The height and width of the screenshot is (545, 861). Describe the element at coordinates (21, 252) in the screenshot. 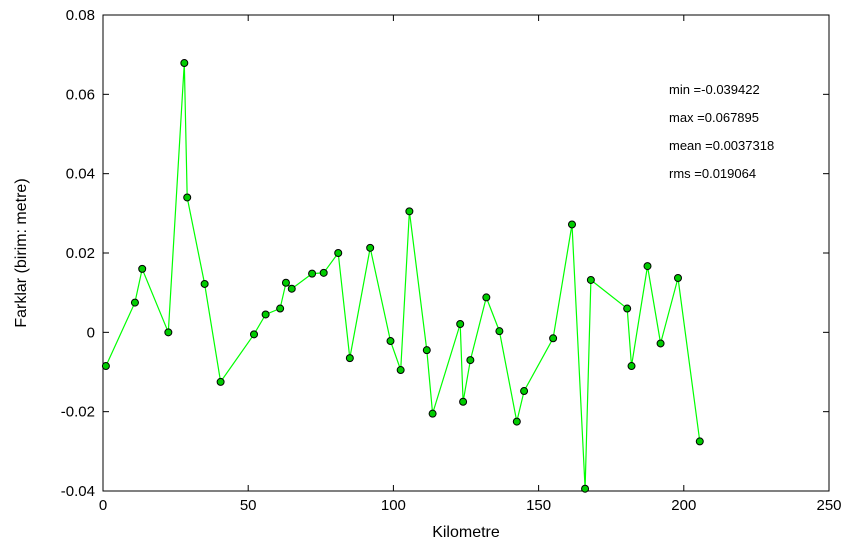

I see `y-axis-label: Farklar (birim: metre)` at that location.